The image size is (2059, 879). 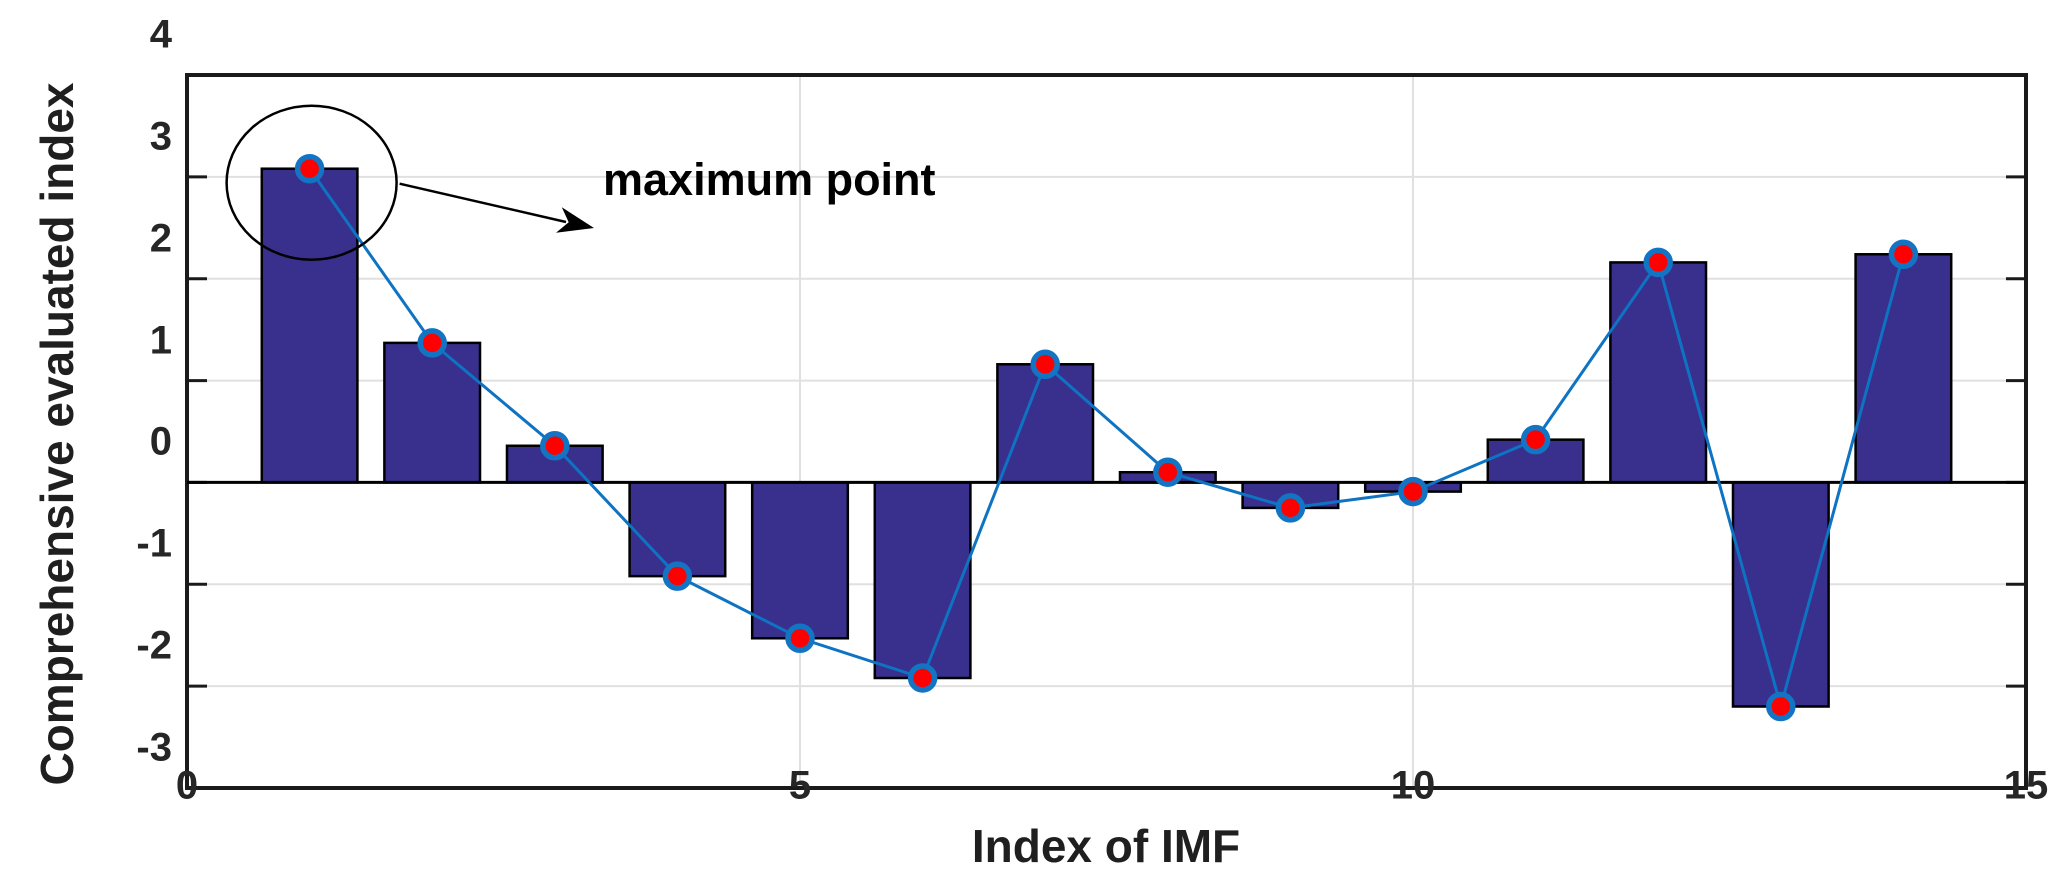 What do you see at coordinates (160, 34) in the screenshot?
I see `y-tick-label: 4` at bounding box center [160, 34].